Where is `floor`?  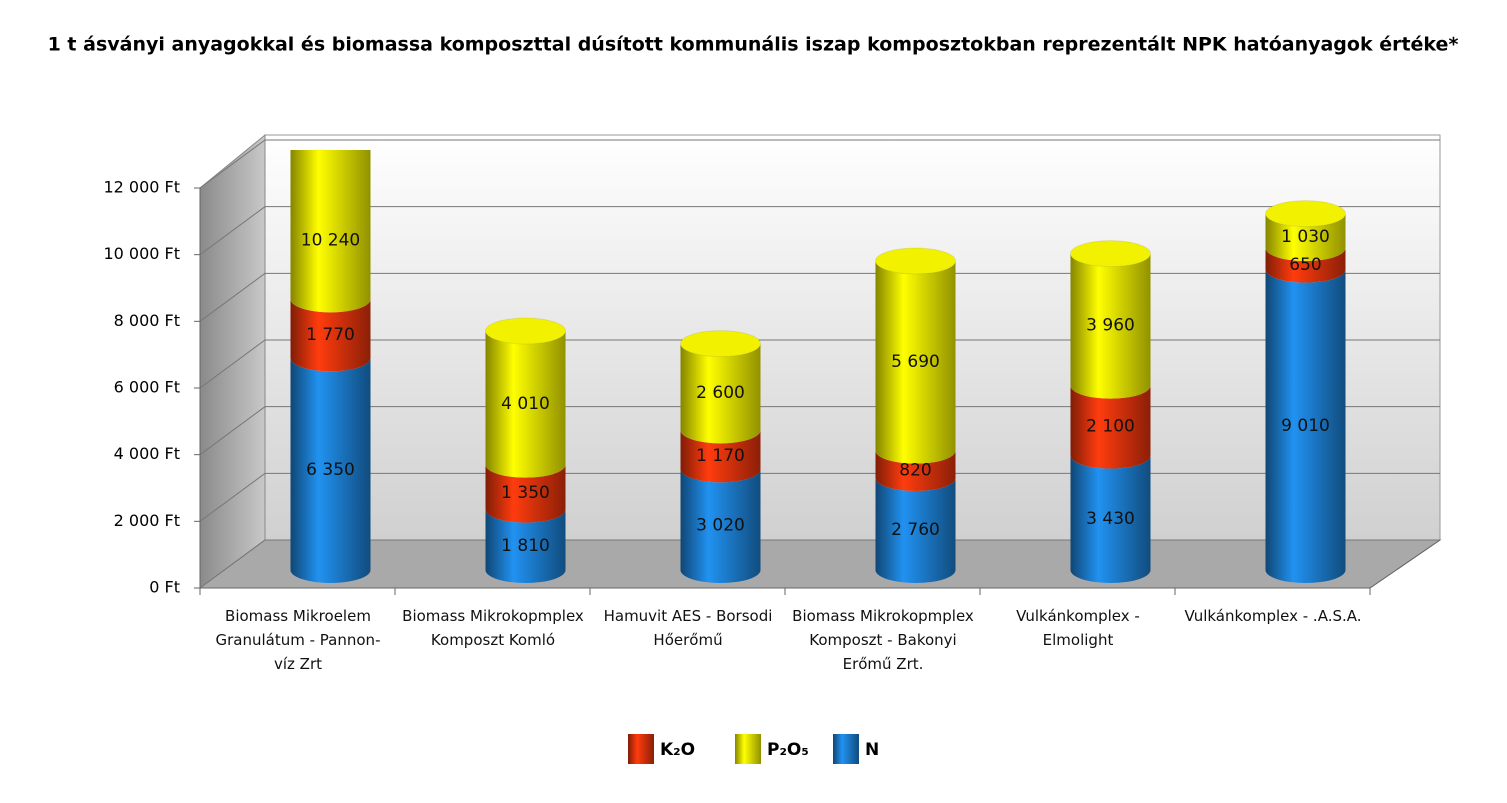 floor is located at coordinates (820, 564).